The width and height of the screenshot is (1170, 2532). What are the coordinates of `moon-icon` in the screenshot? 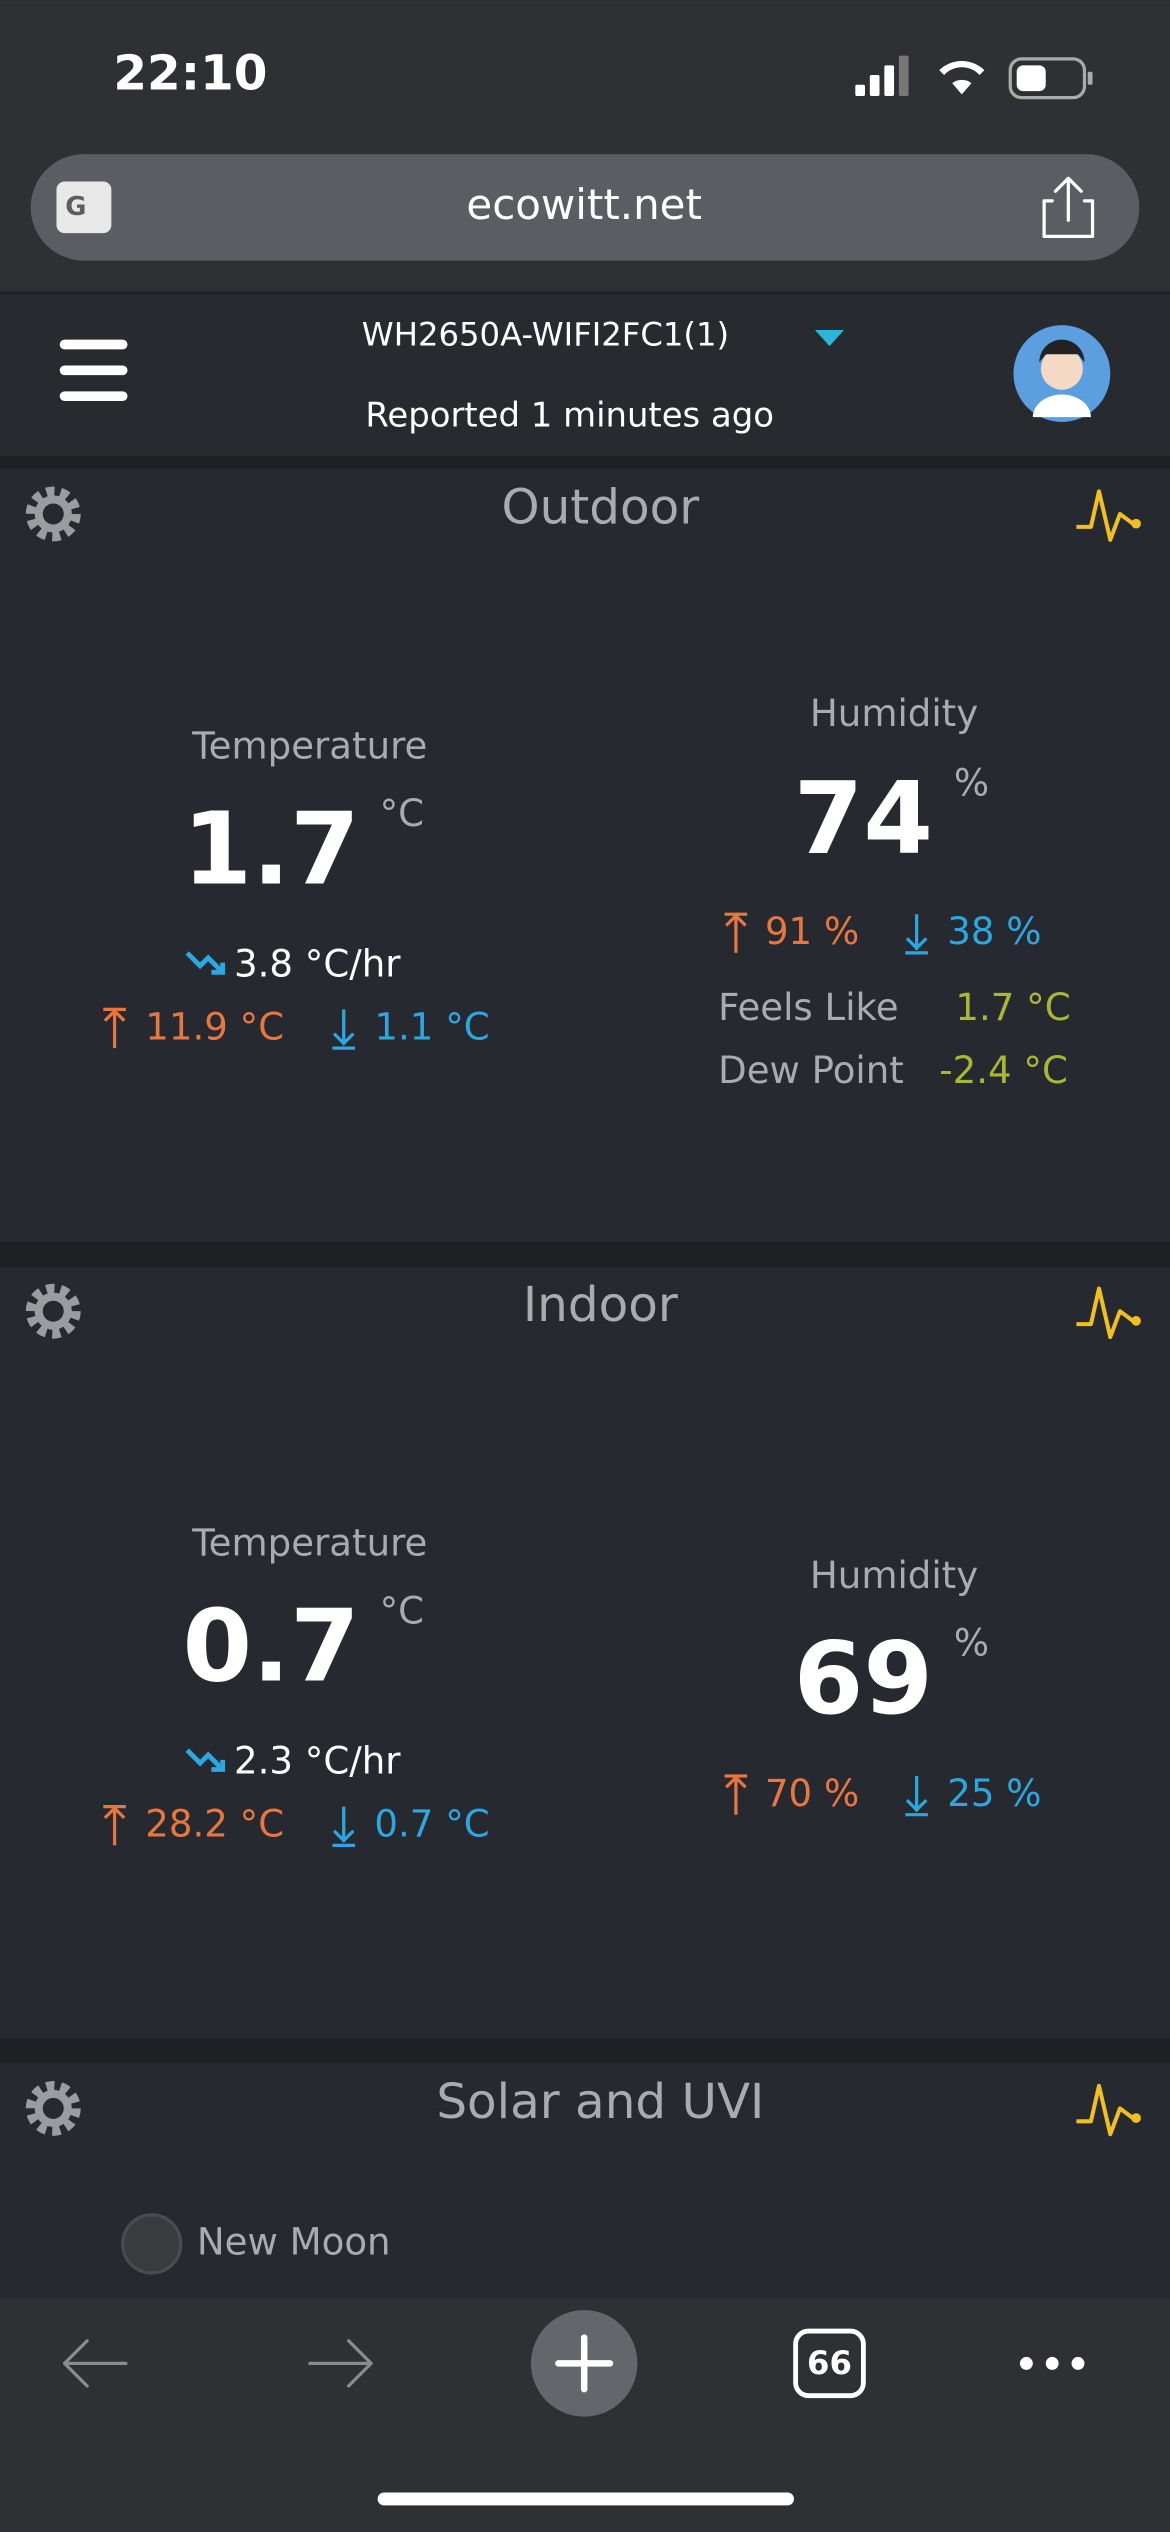 It's located at (152, 2244).